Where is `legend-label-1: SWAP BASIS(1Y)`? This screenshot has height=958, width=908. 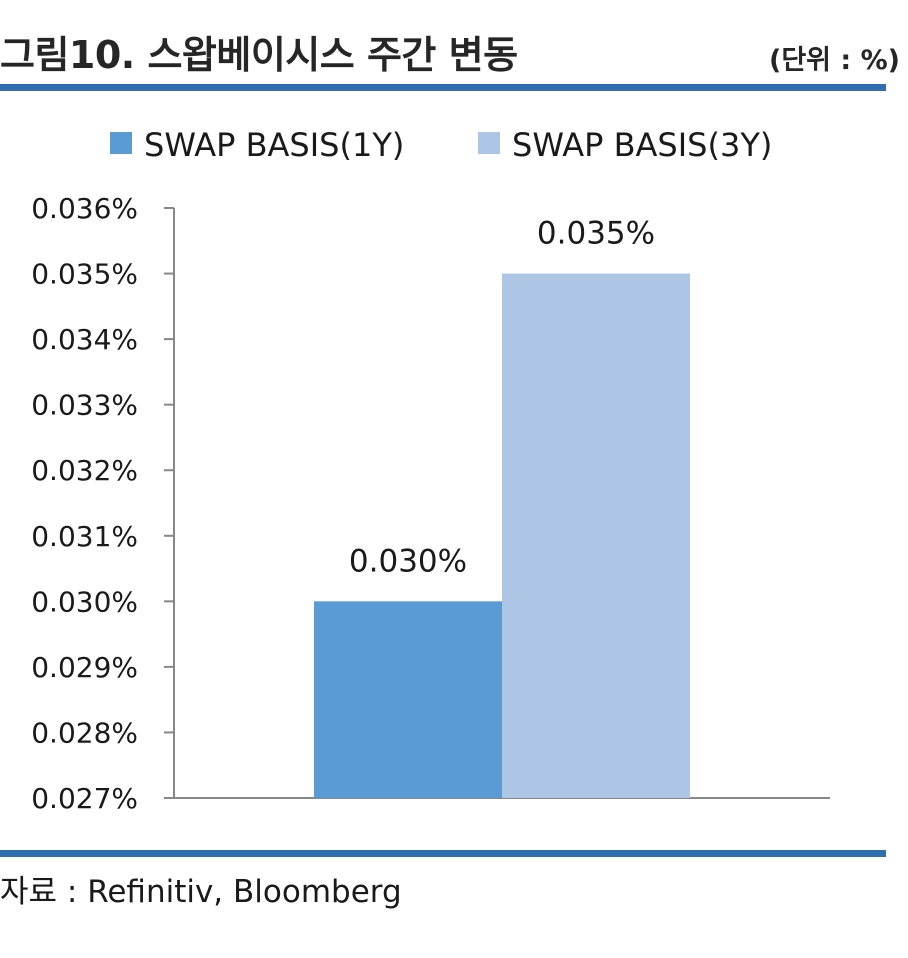 legend-label-1: SWAP BASIS(1Y) is located at coordinates (274, 145).